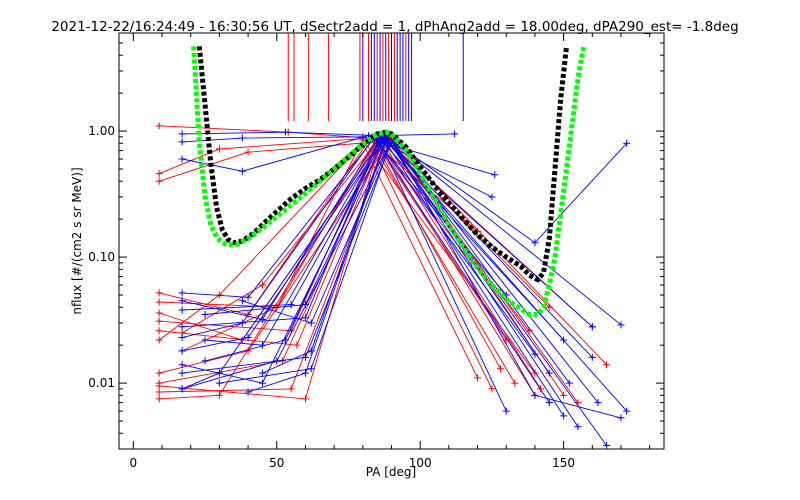 This screenshot has height=500, width=800. What do you see at coordinates (276, 463) in the screenshot?
I see `x-tick-label: 50` at bounding box center [276, 463].